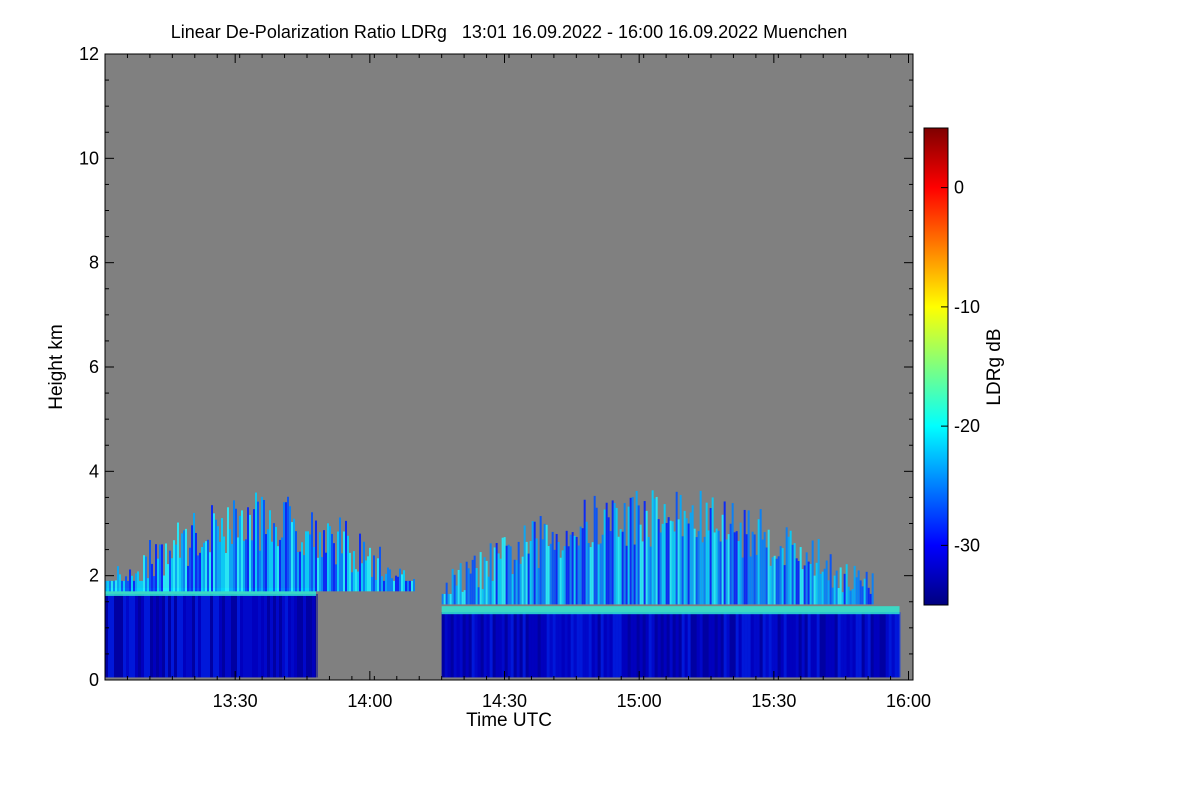 The image size is (1200, 800). What do you see at coordinates (94, 263) in the screenshot?
I see `y-tick-label: 8` at bounding box center [94, 263].